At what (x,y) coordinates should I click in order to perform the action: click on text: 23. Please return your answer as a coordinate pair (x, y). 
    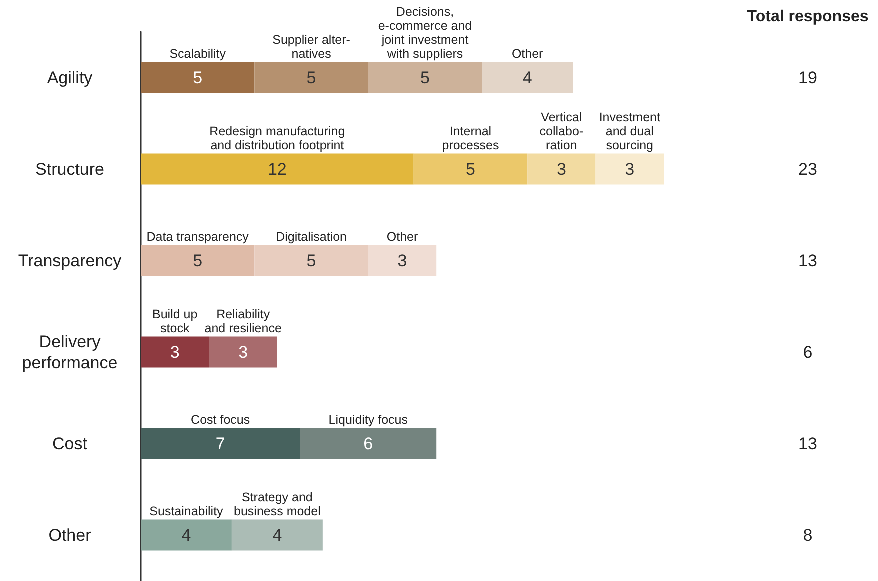
    Looking at the image, I should click on (808, 169).